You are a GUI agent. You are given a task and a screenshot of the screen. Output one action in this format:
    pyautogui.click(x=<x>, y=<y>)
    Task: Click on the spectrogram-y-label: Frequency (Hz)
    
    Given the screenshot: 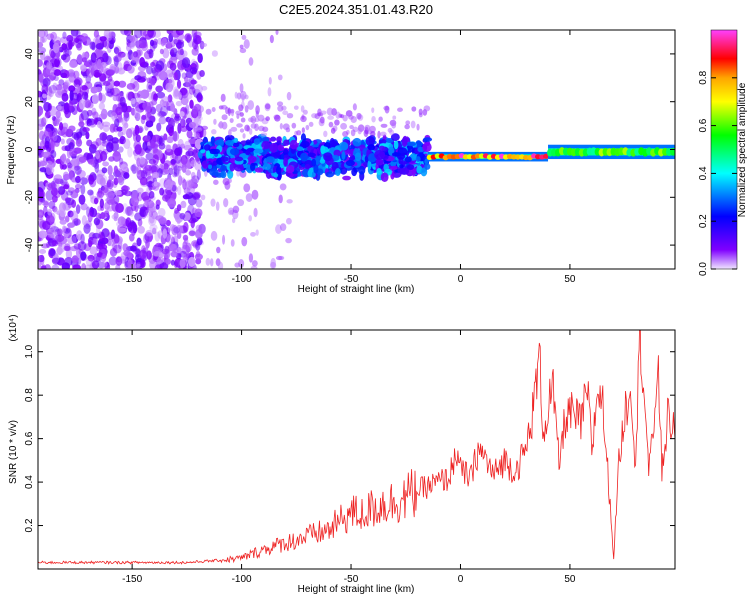 What is the action you would take?
    pyautogui.click(x=11, y=150)
    